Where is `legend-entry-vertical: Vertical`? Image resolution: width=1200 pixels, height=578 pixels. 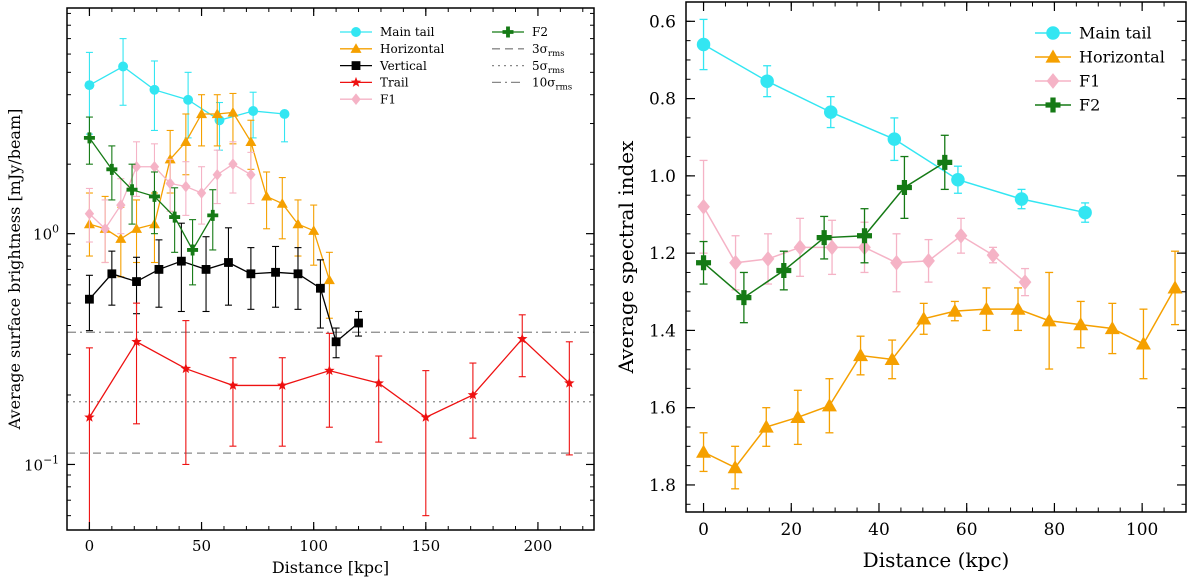
legend-entry-vertical: Vertical is located at coordinates (383, 66).